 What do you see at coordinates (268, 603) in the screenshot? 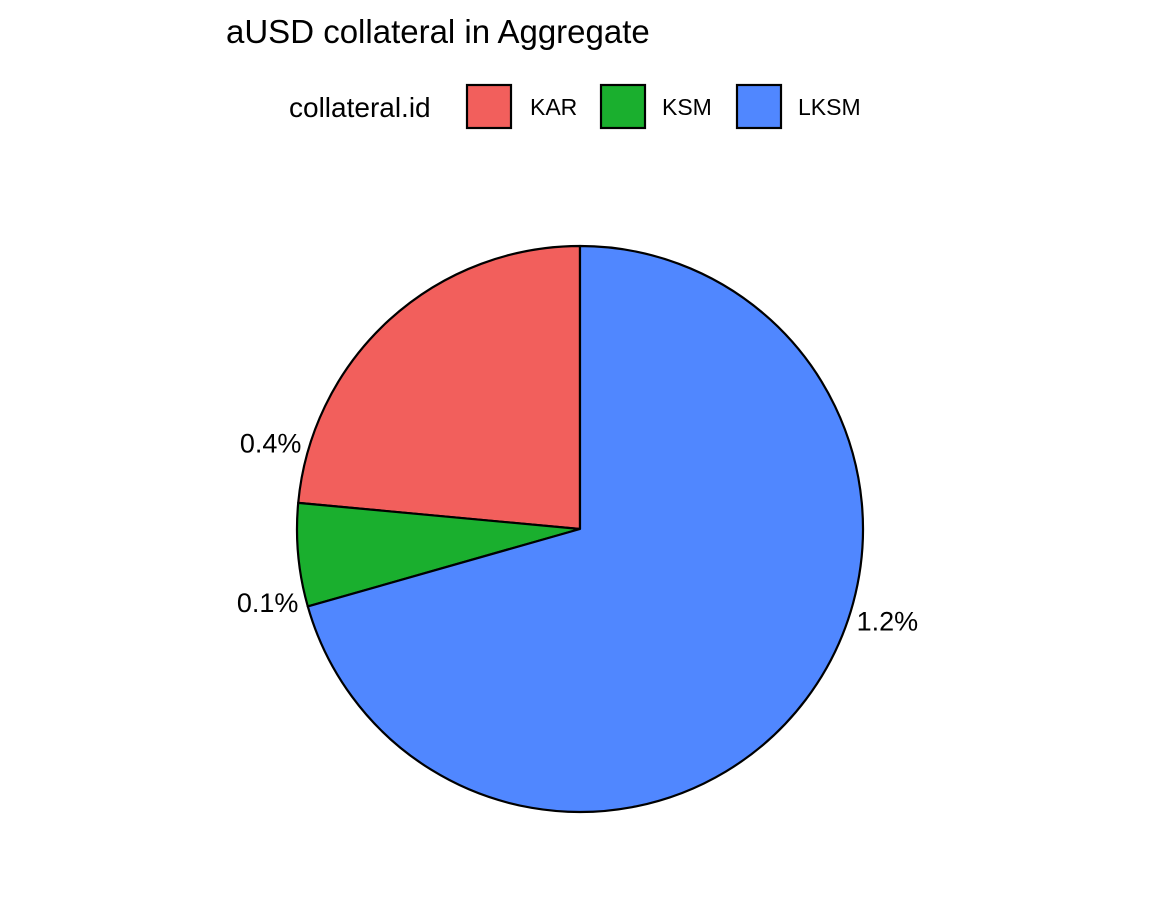
I see `slice-label-ksm: 0.1%` at bounding box center [268, 603].